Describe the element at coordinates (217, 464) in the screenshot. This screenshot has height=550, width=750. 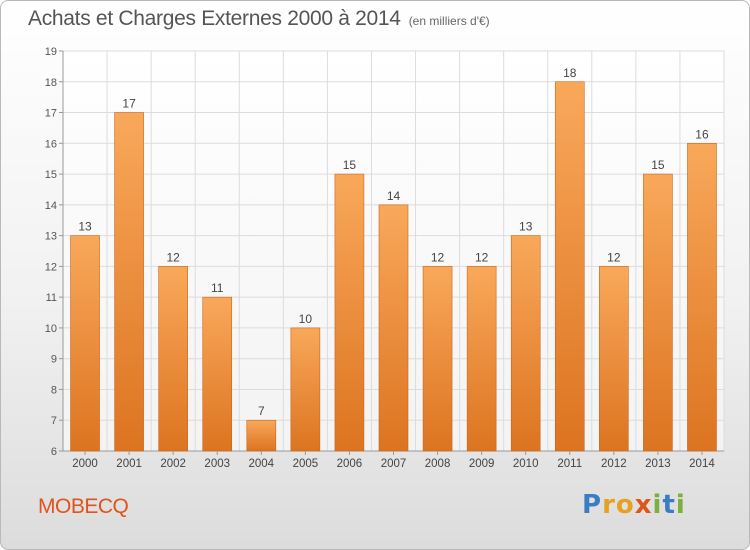
I see `x-tick-label: 2003` at that location.